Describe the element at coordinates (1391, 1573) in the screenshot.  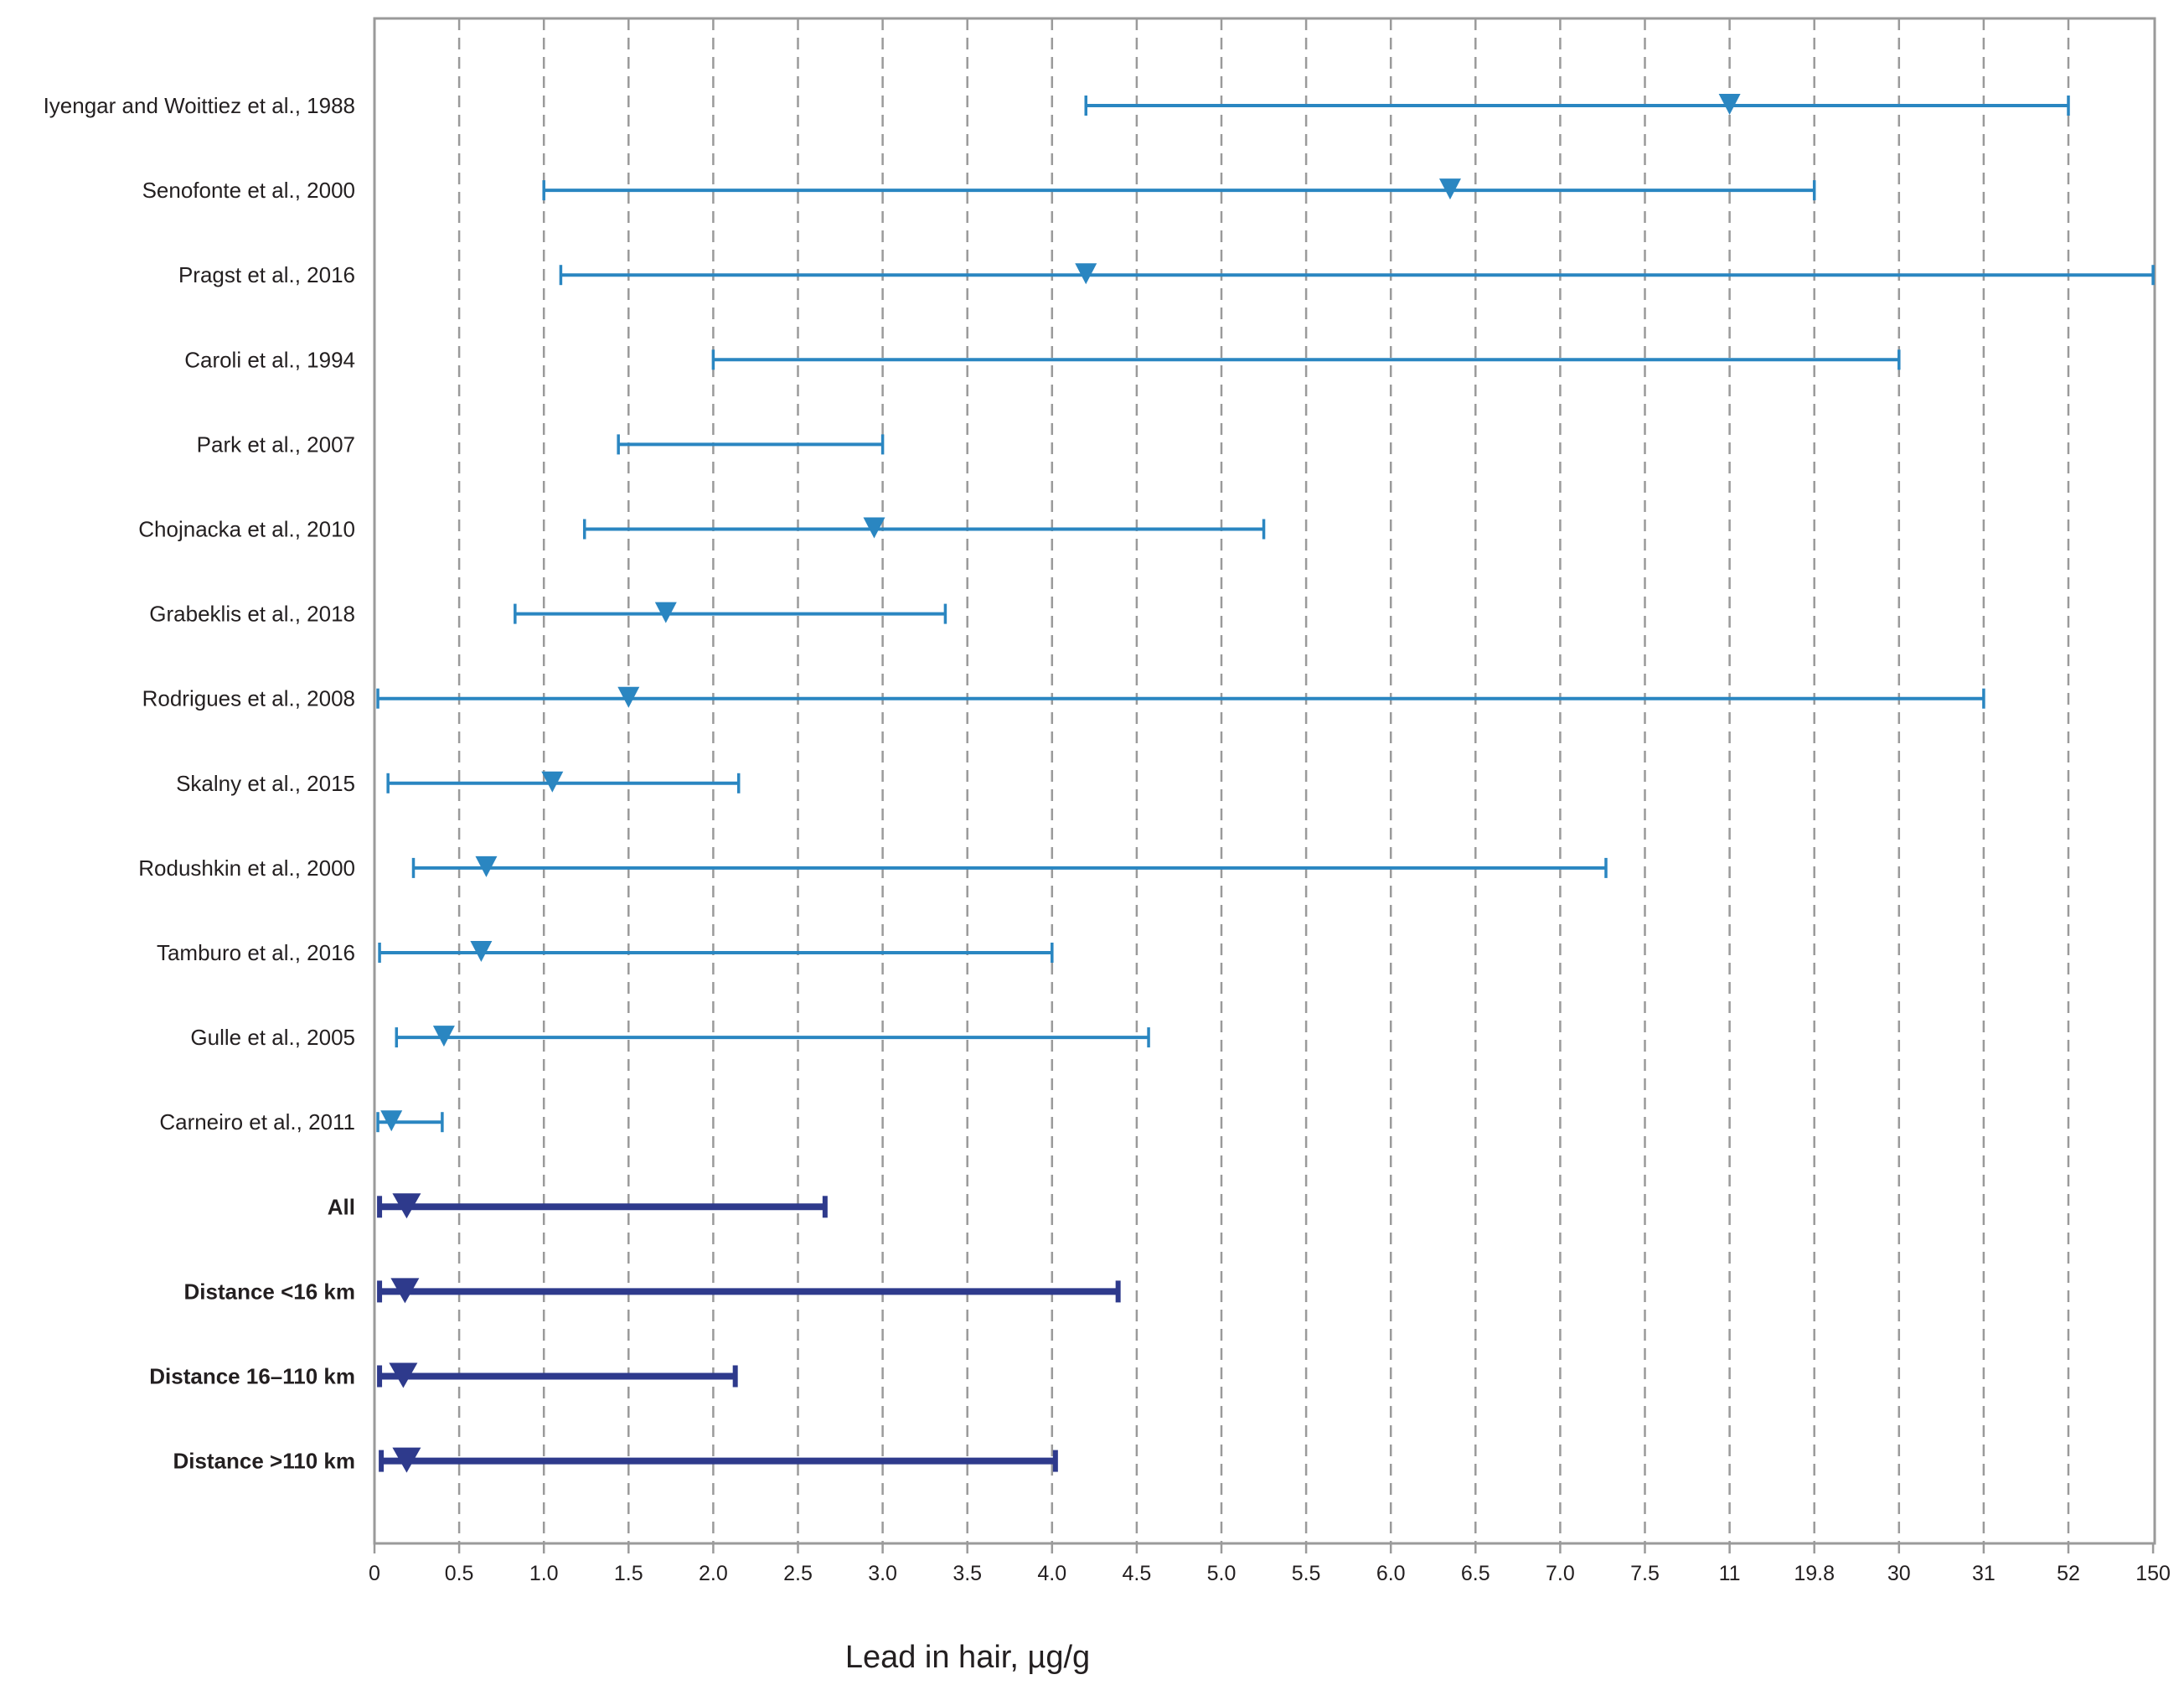
I see `x-tick-label: 6.0` at that location.